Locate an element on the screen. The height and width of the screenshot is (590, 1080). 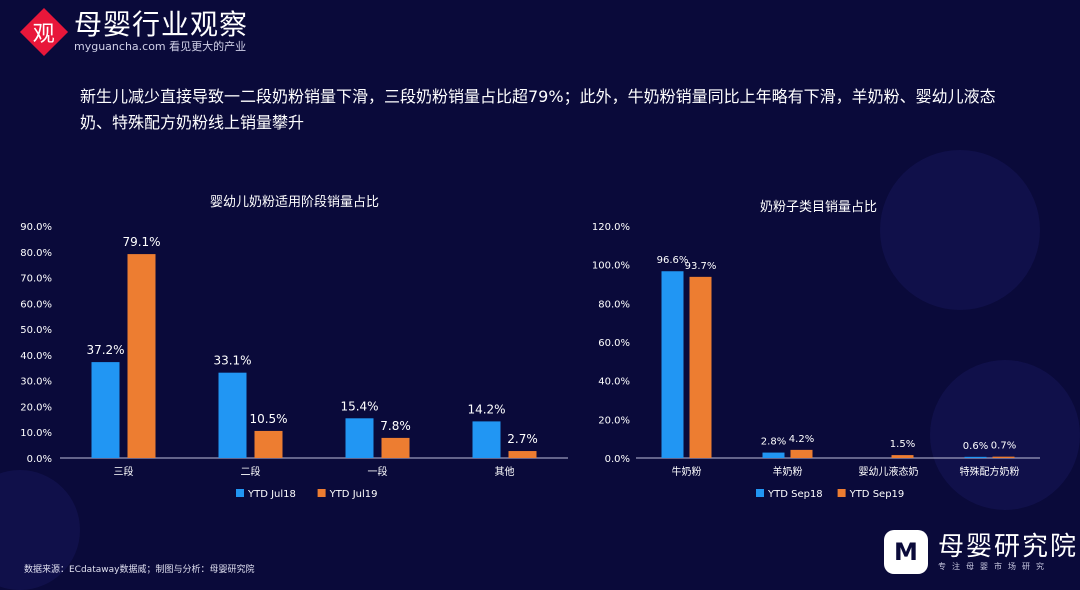
chart1-category-label: 三段 is located at coordinates (124, 471).